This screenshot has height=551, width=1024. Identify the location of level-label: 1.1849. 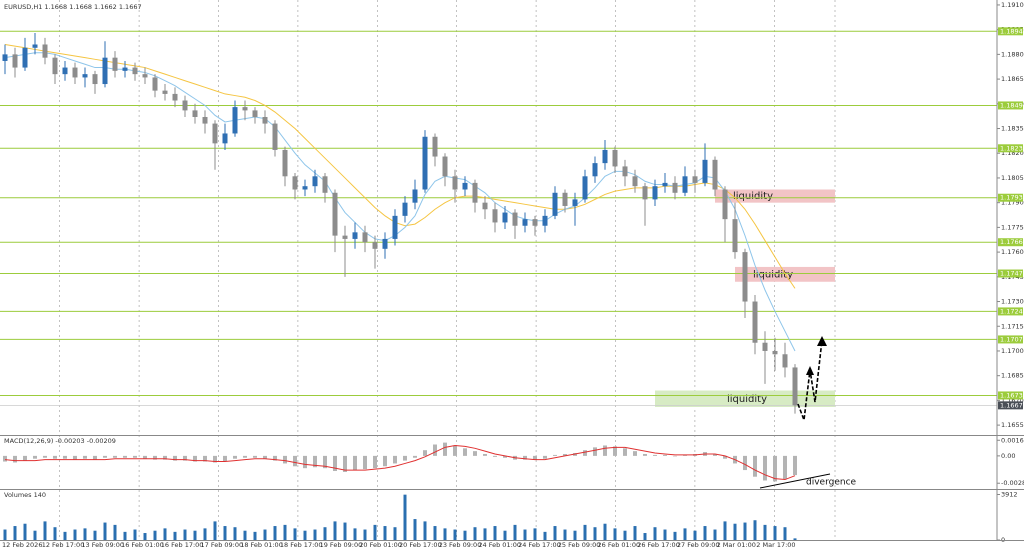
(1011, 105).